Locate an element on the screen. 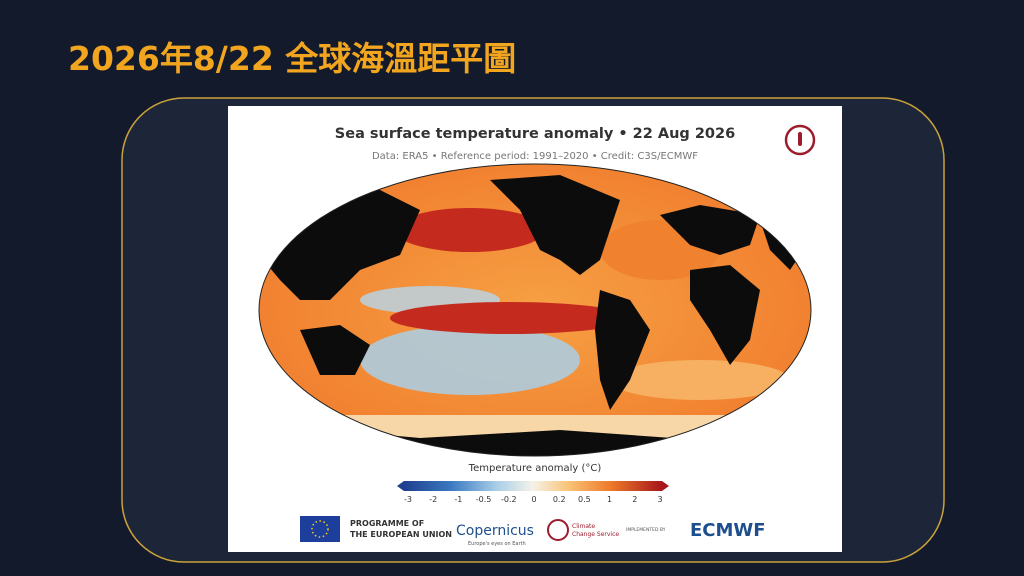  c3s-text: Climate is located at coordinates (583, 526).